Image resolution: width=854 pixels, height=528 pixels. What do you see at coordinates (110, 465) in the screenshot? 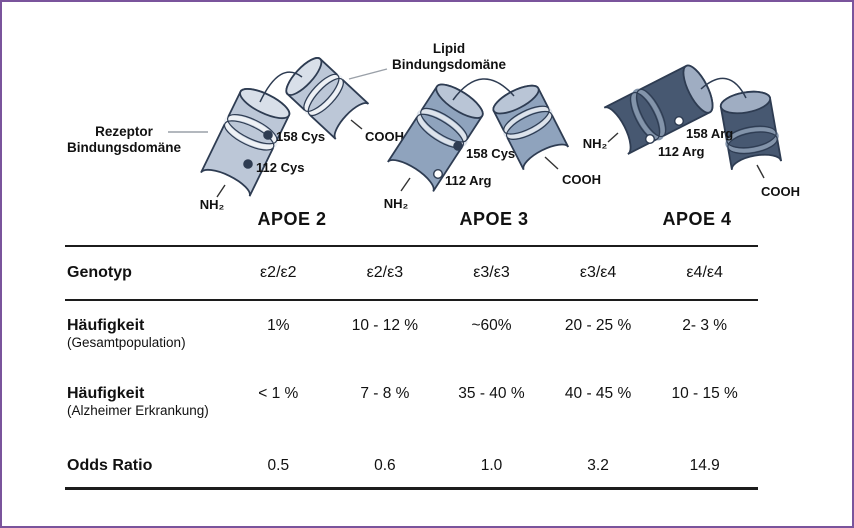
I see `row-label-main: Odds Ratio` at bounding box center [110, 465].